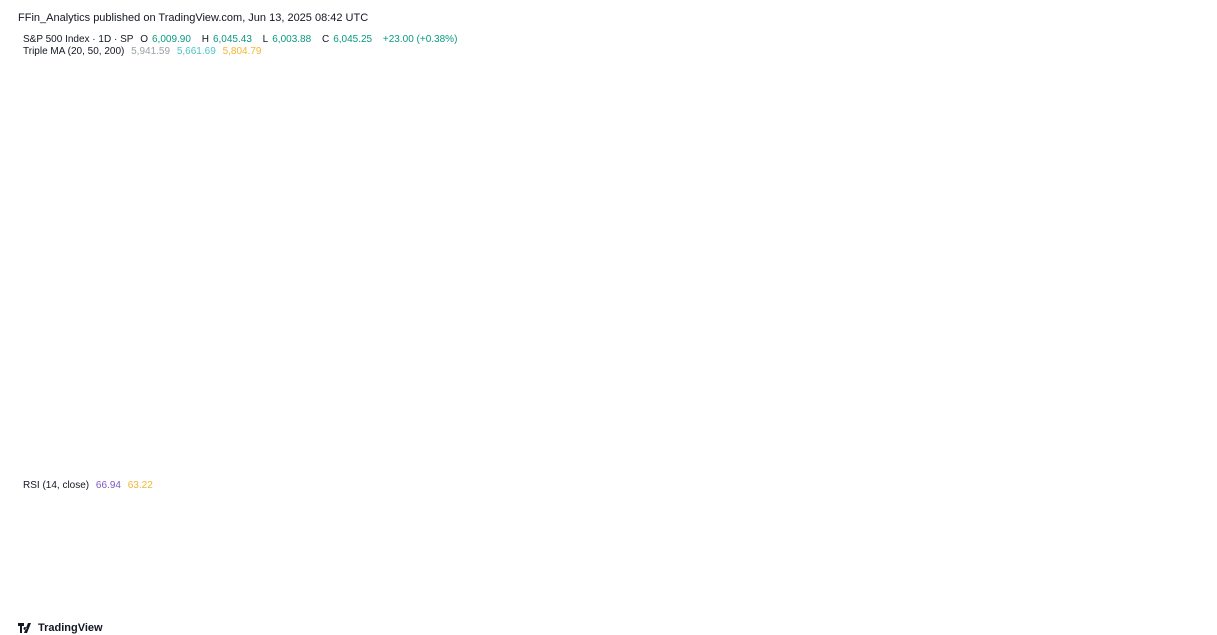 The height and width of the screenshot is (635, 1217). I want to click on price-tick-label: 6,000.00, so click(1167, 114).